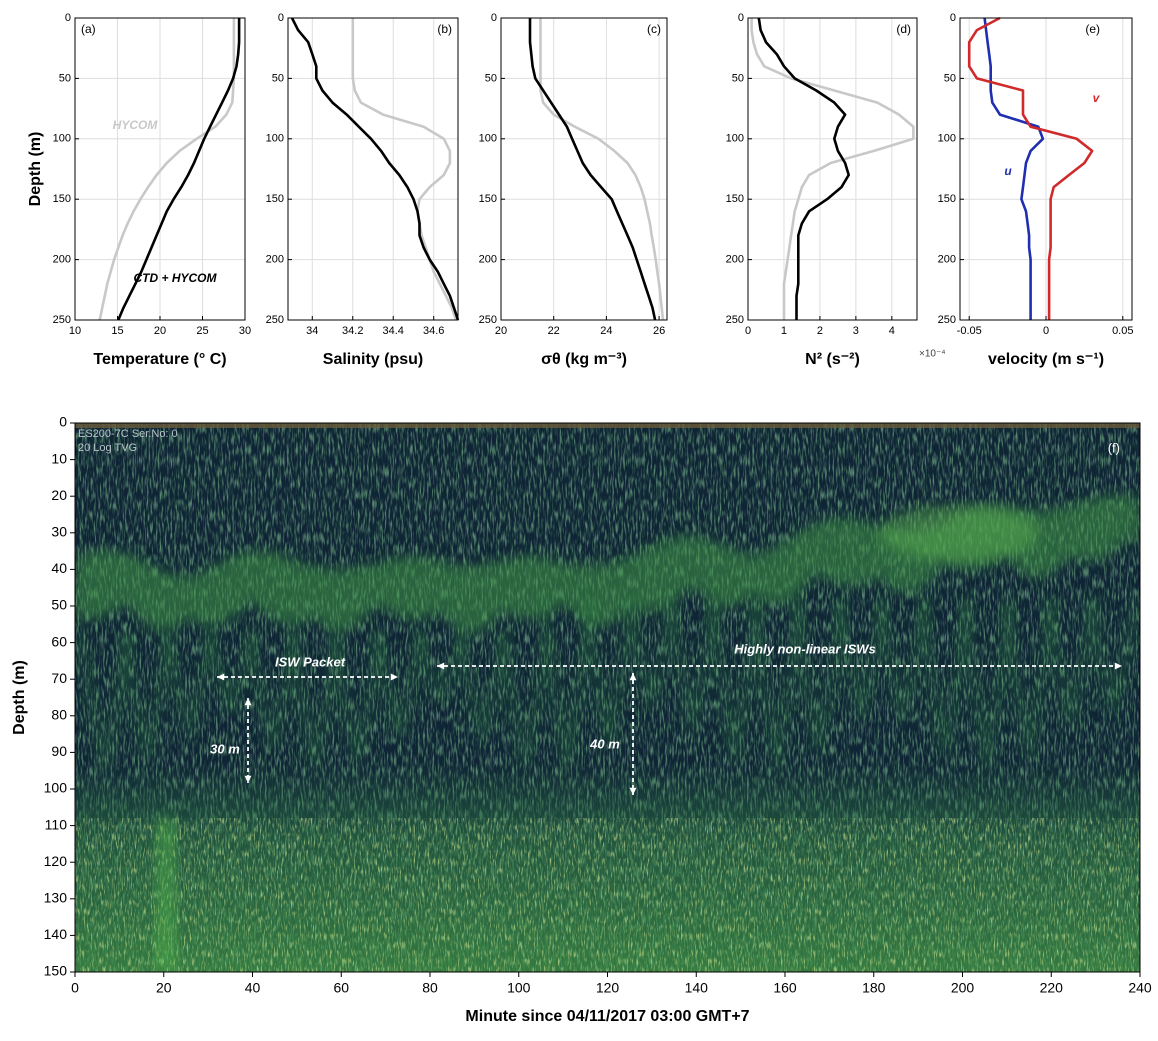 The image size is (1158, 1041). I want to click on y-tick-label: 130, so click(56, 898).